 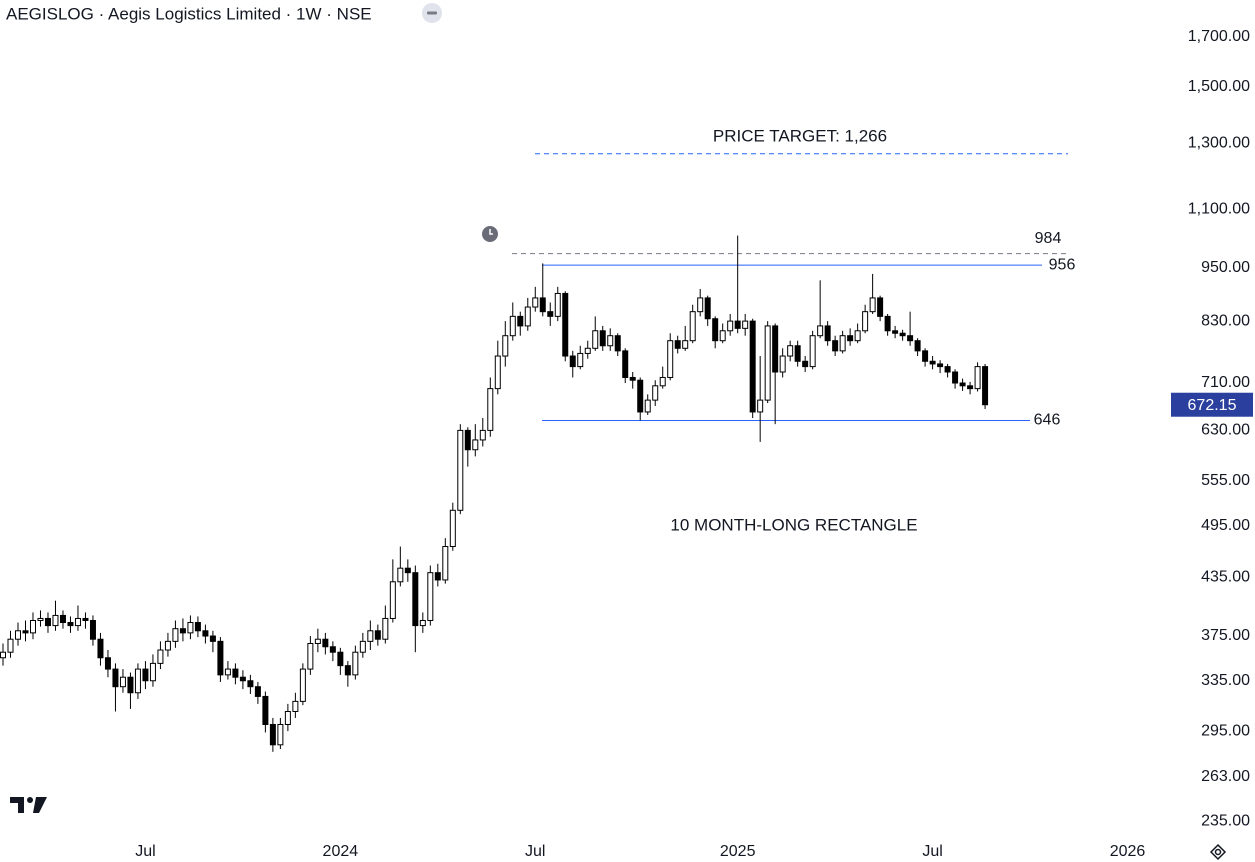 I want to click on x-tick-label: 2026, so click(x=1128, y=851).